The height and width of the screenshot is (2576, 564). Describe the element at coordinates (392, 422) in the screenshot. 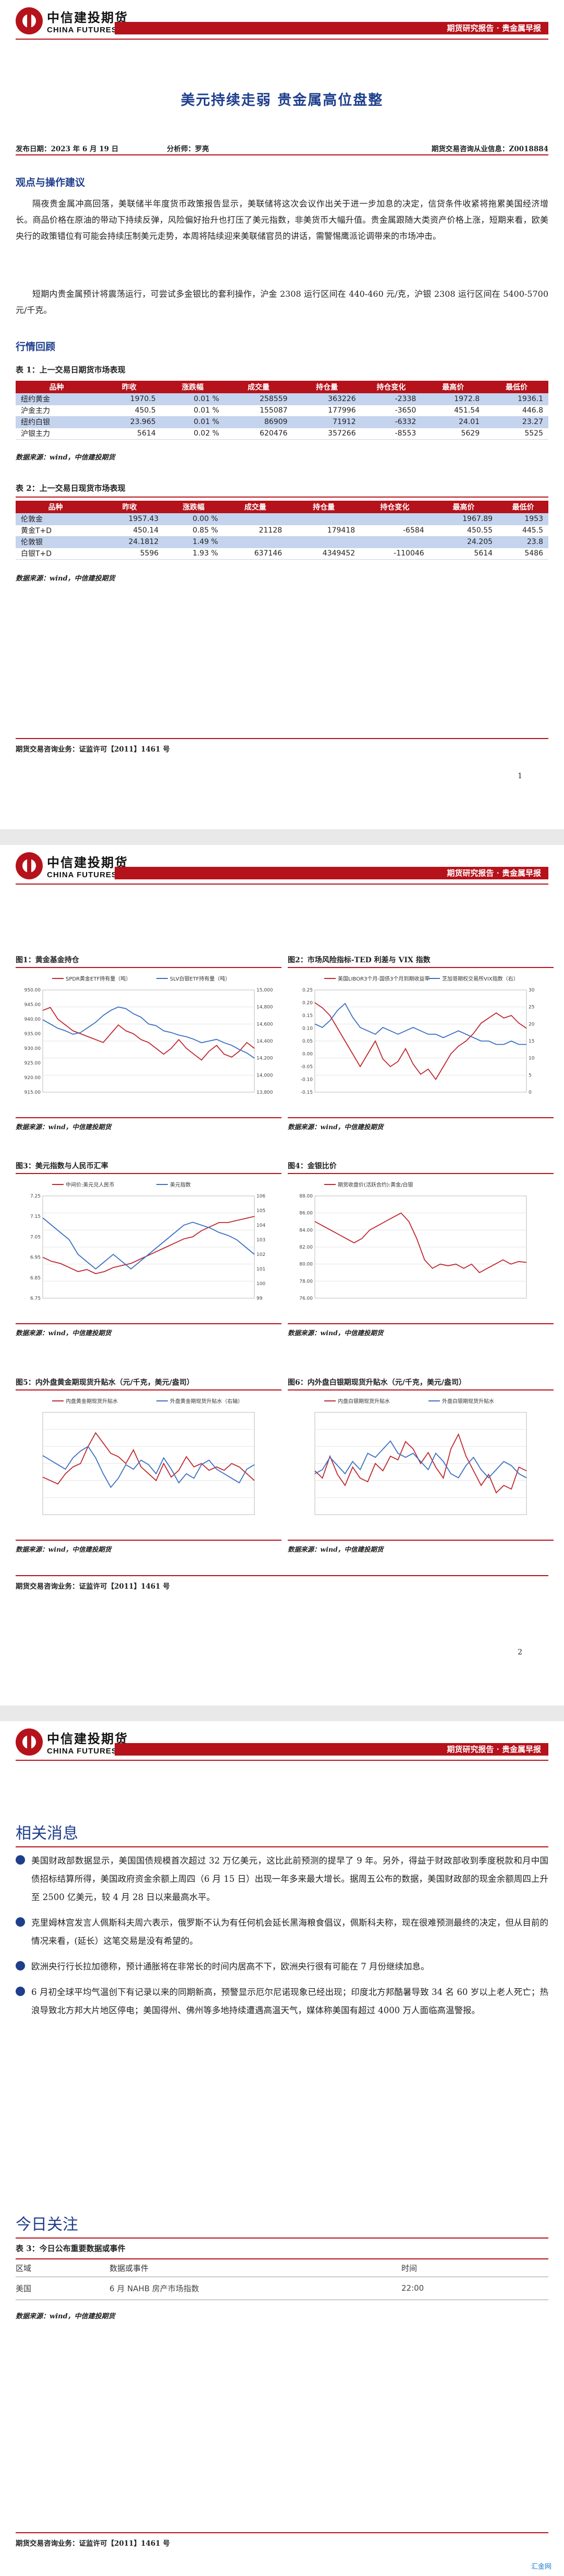

I see `table-cell: -6332` at that location.